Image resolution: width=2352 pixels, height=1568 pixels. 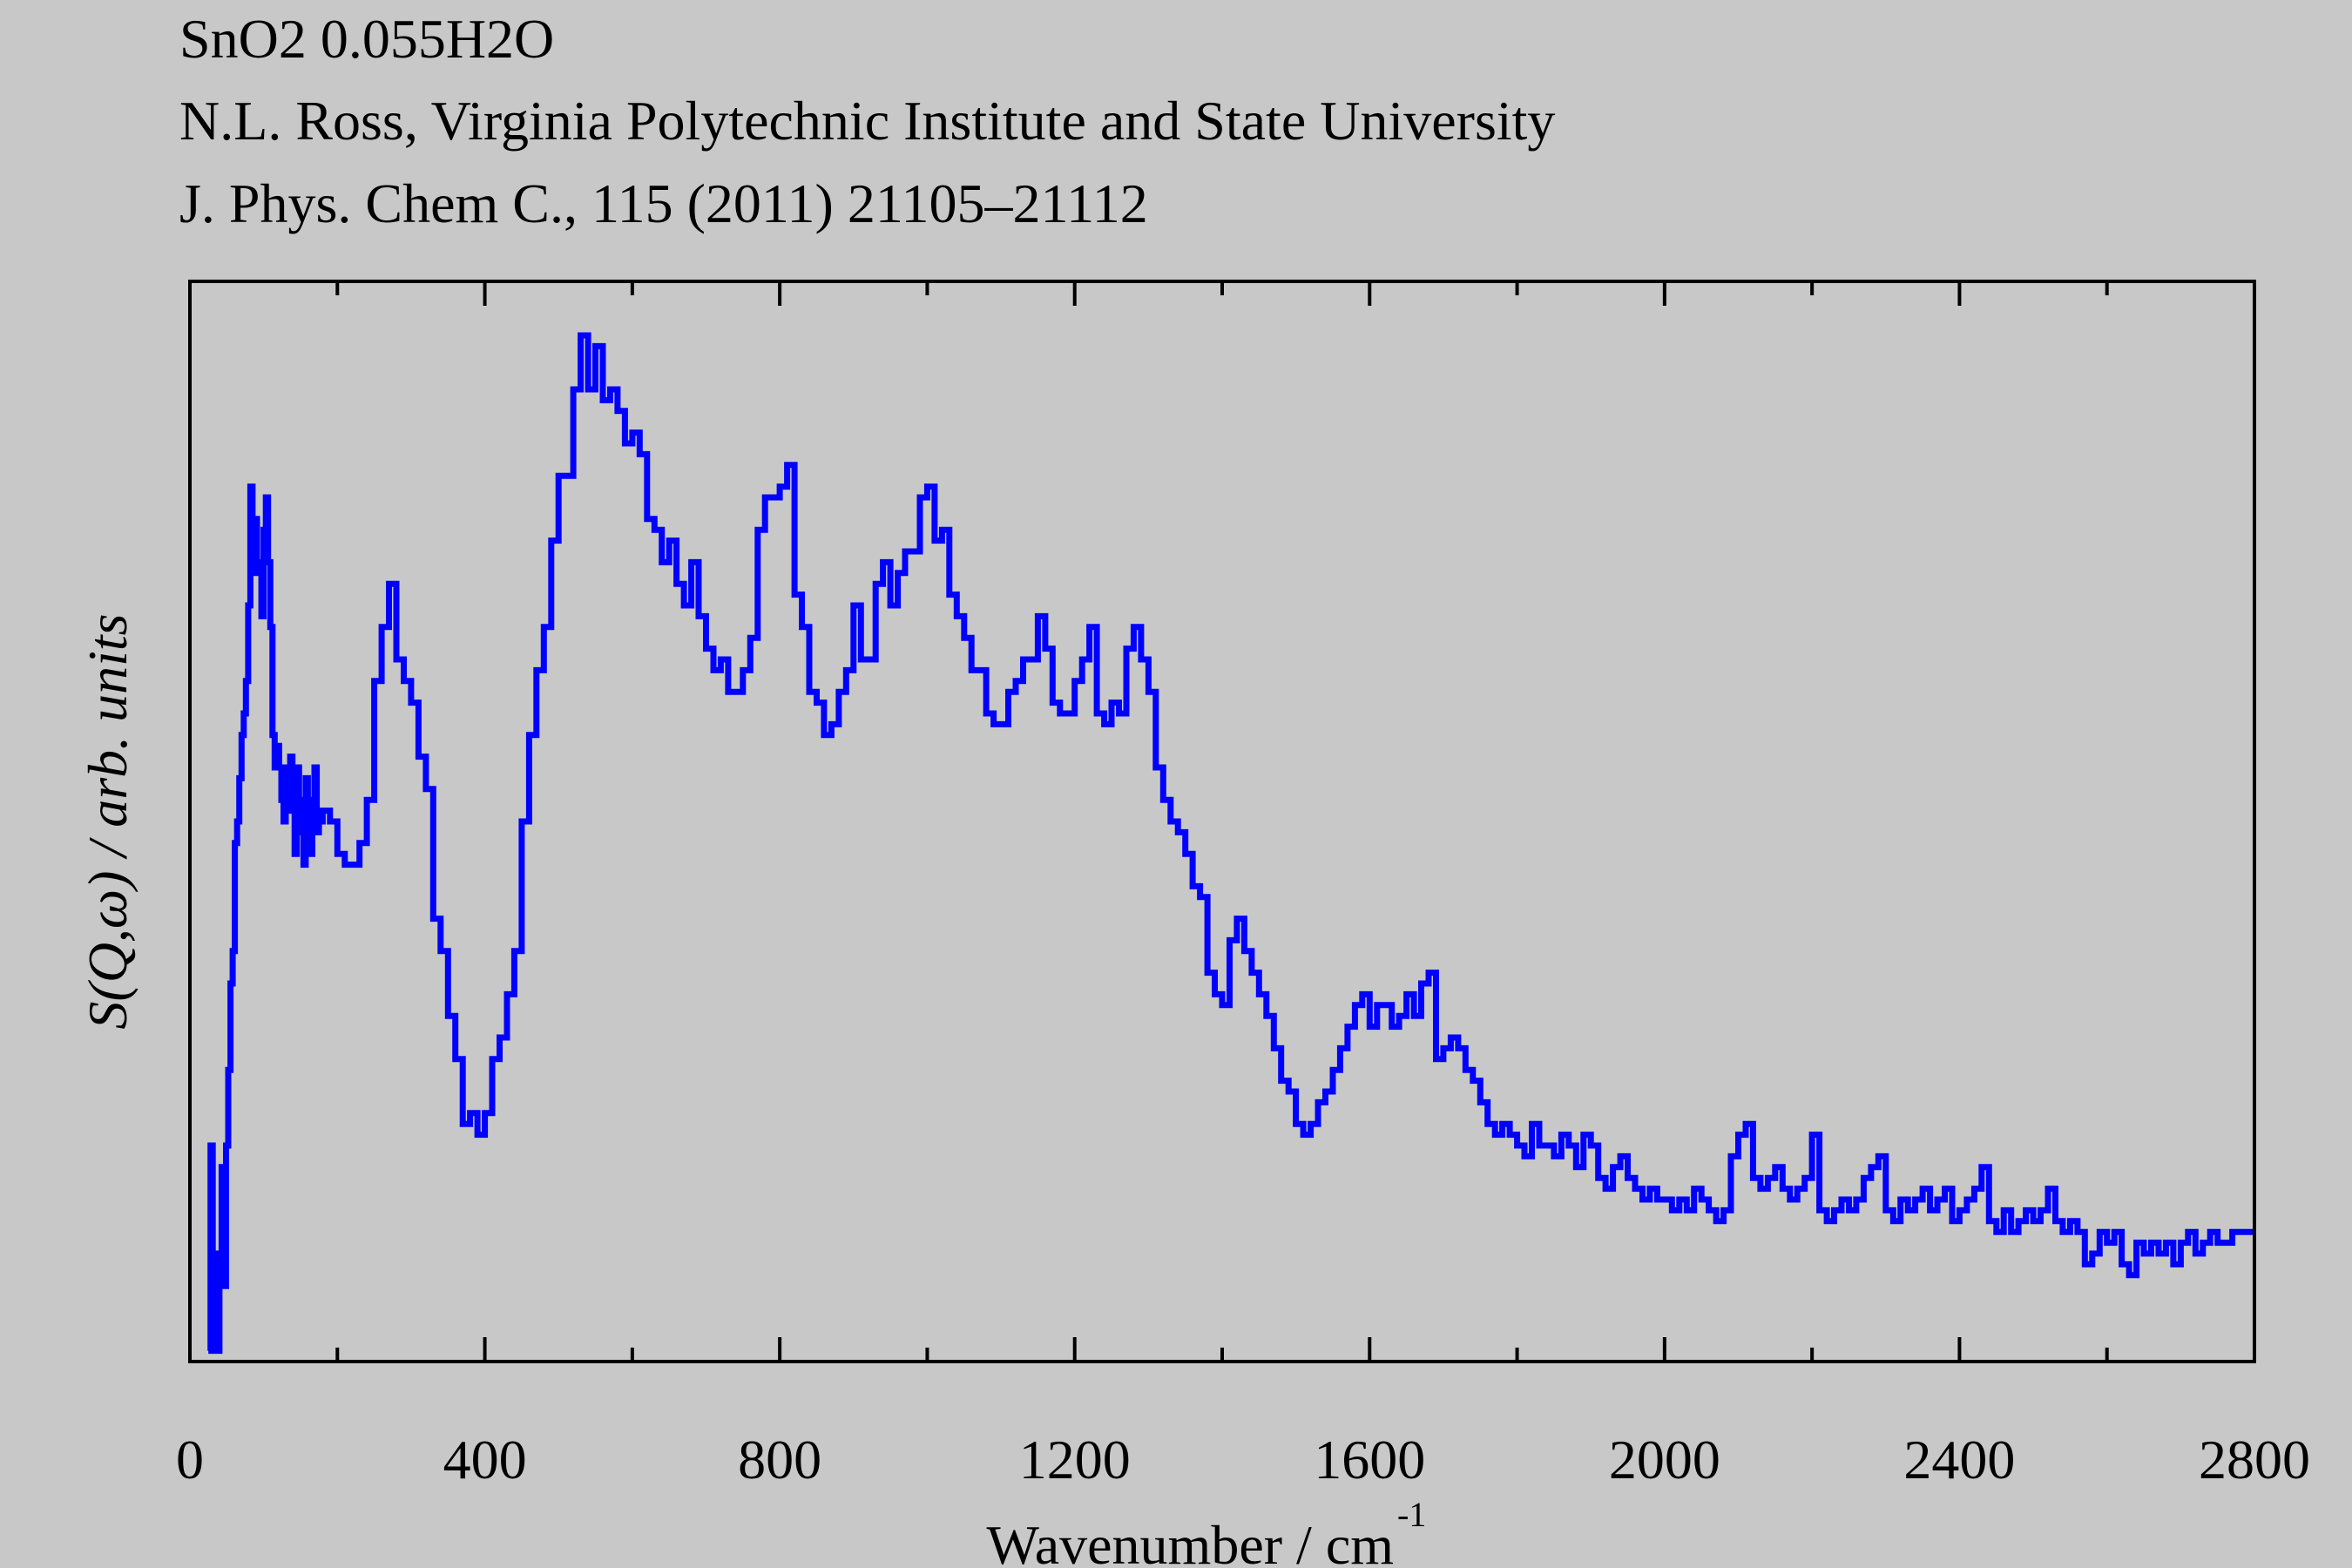 I want to click on x-tick-label-2000: 2000, so click(x=1664, y=1459).